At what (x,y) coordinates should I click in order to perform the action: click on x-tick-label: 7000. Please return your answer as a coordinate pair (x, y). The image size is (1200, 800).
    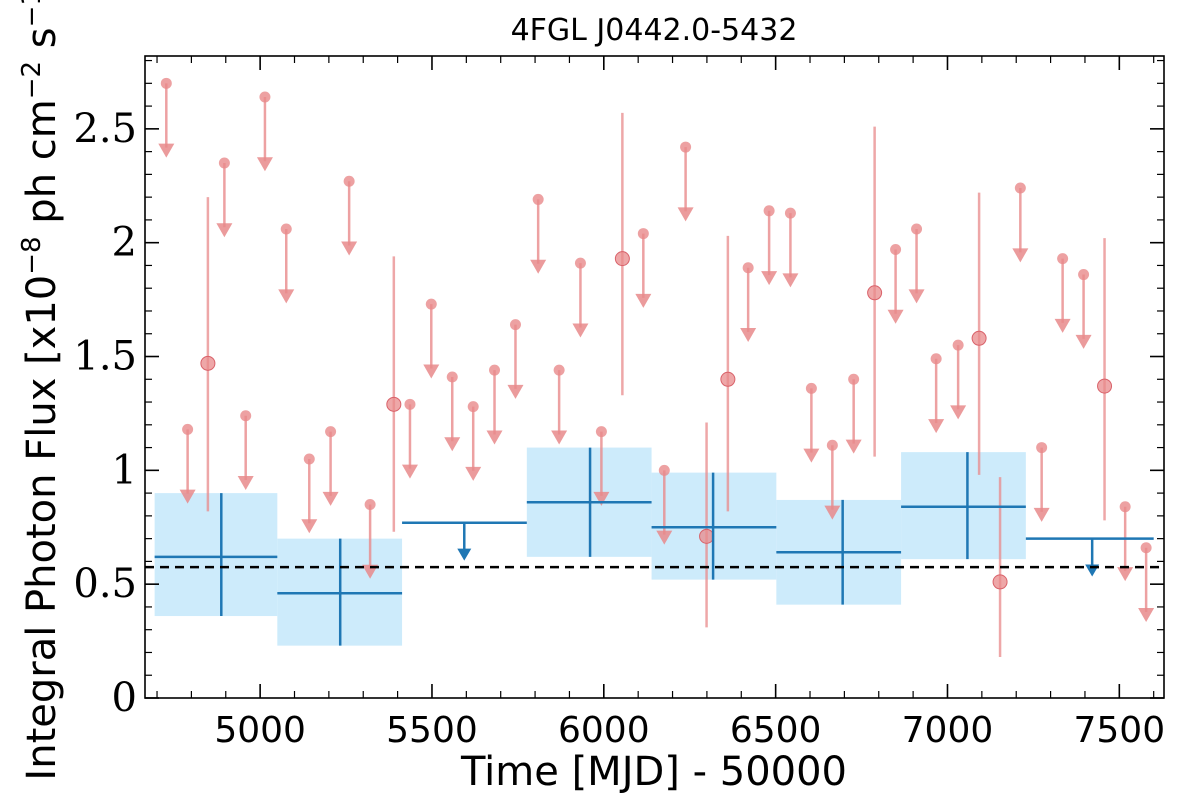
    Looking at the image, I should click on (948, 730).